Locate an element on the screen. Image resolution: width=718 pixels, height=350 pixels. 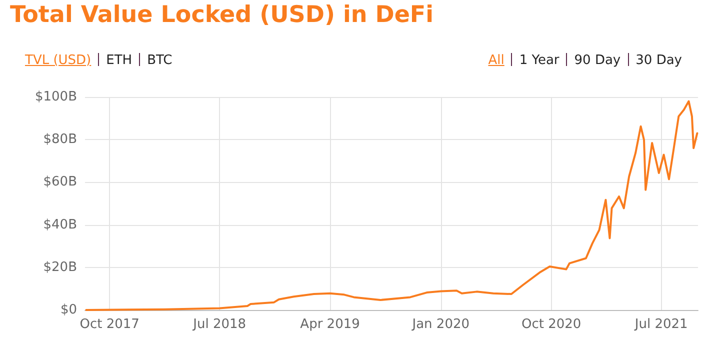
y-tick-label: $20B is located at coordinates (60, 267).